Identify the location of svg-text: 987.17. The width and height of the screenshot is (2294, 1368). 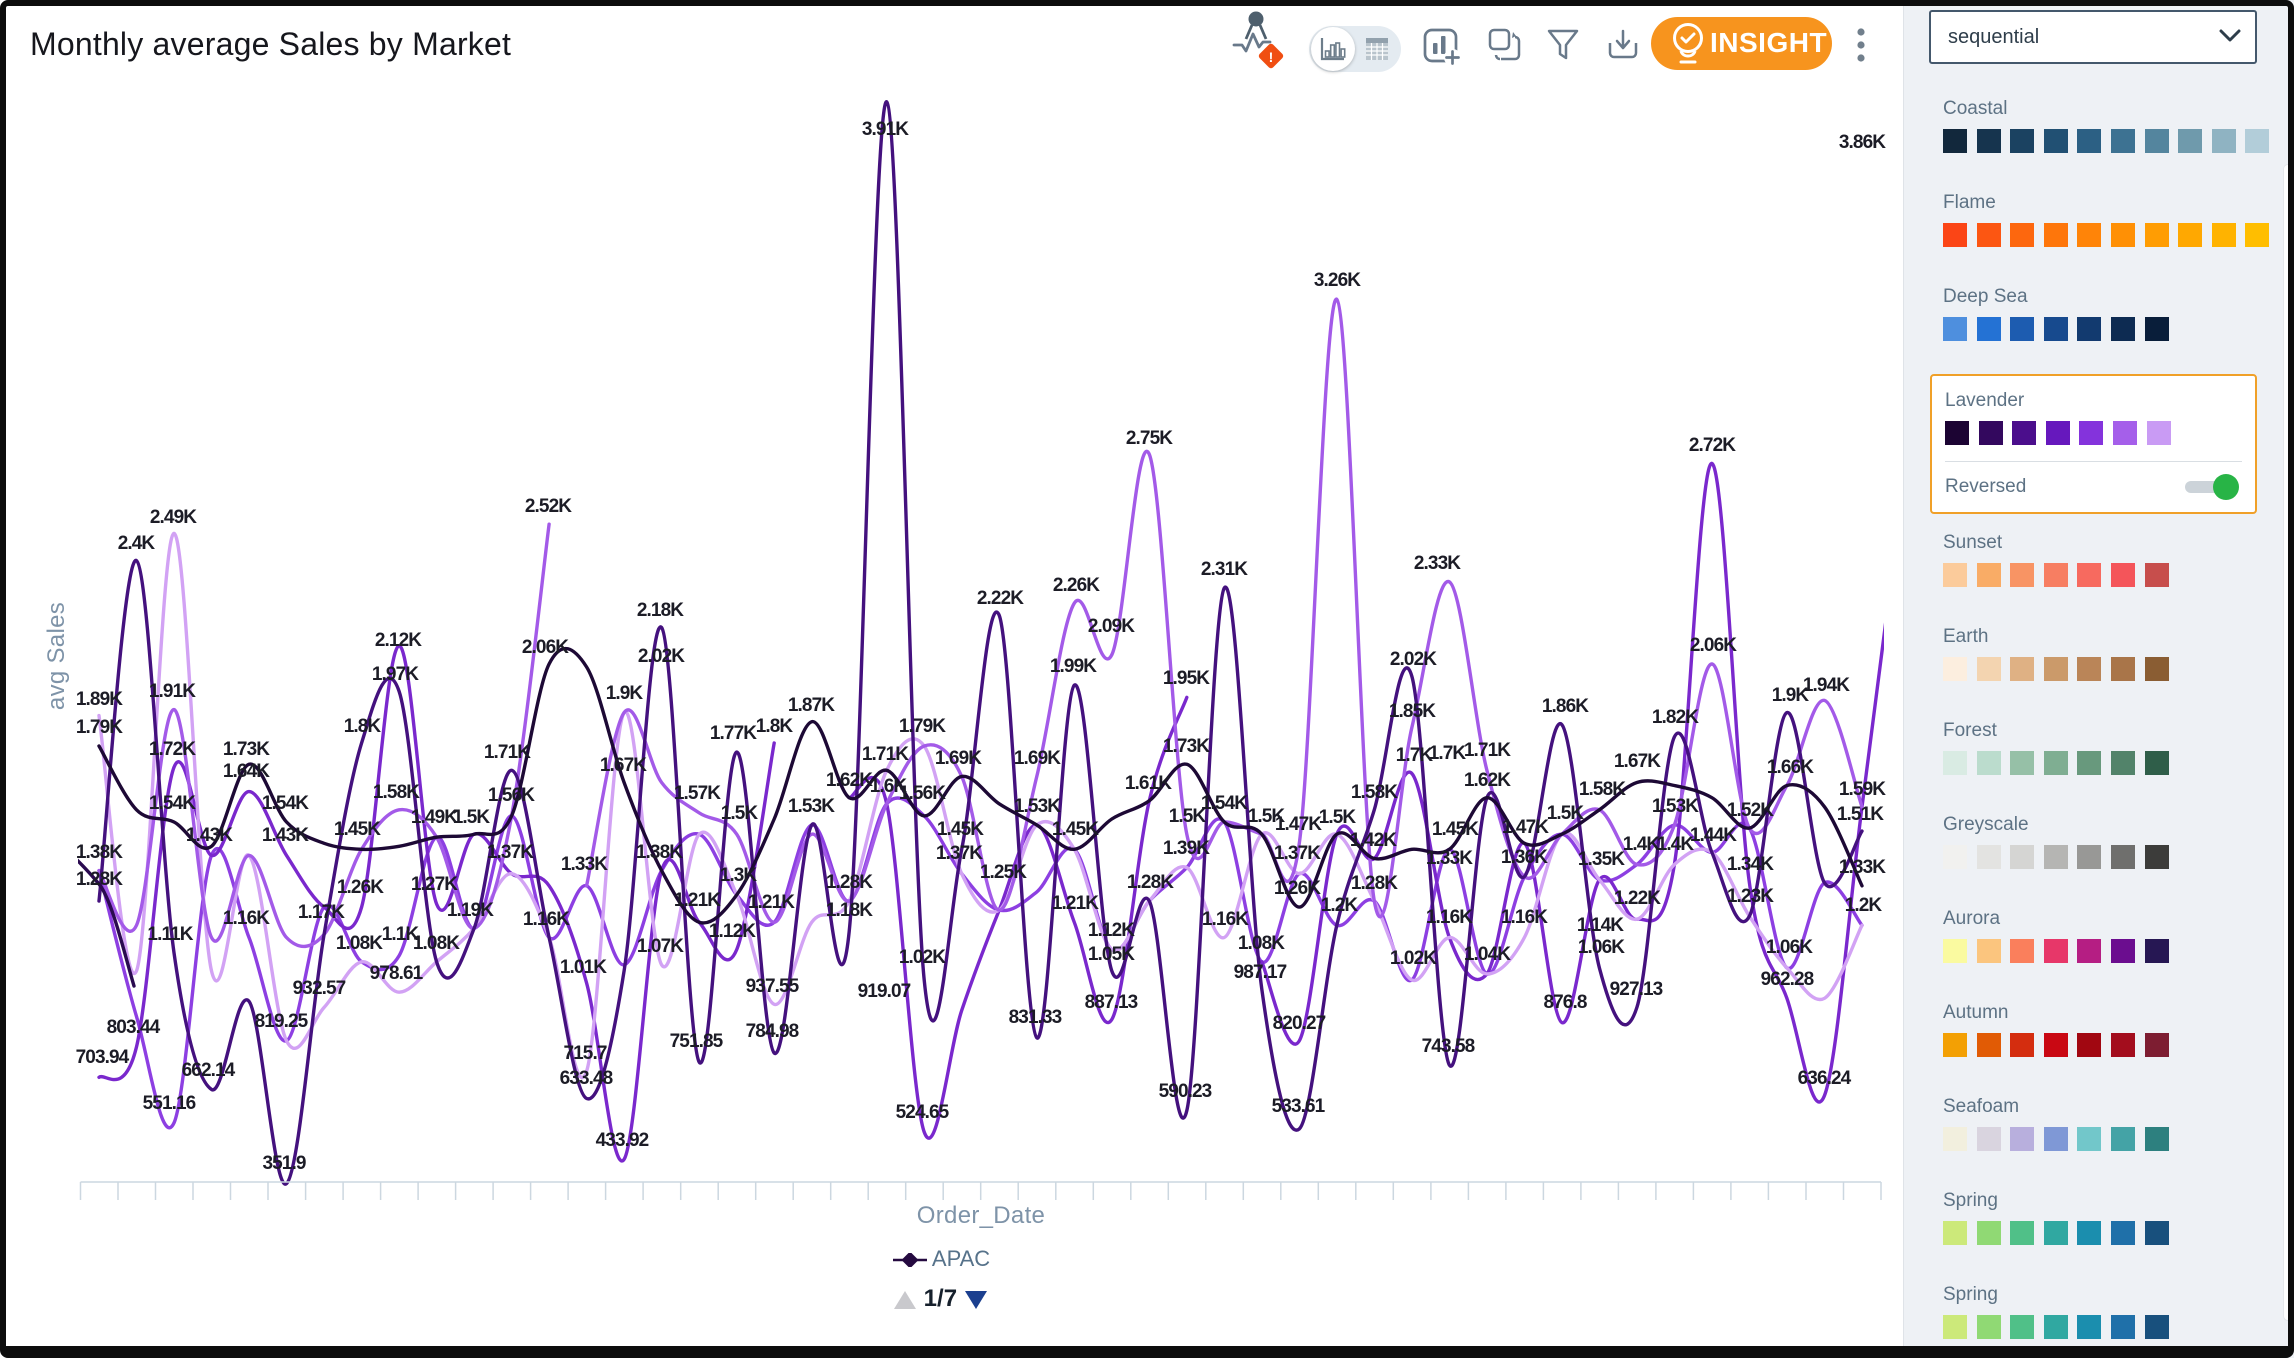
(1260, 972).